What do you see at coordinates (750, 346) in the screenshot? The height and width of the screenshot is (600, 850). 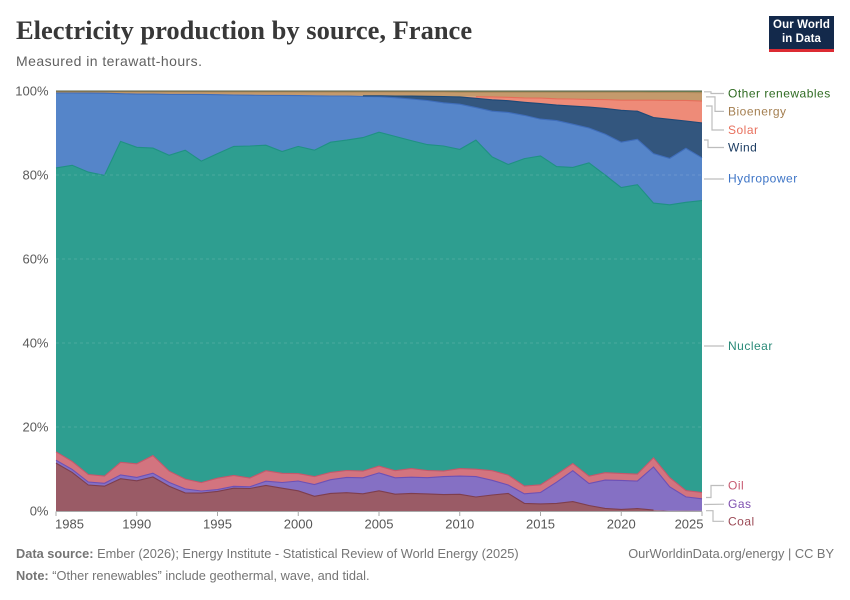 I see `svg-text: Nuclear` at bounding box center [750, 346].